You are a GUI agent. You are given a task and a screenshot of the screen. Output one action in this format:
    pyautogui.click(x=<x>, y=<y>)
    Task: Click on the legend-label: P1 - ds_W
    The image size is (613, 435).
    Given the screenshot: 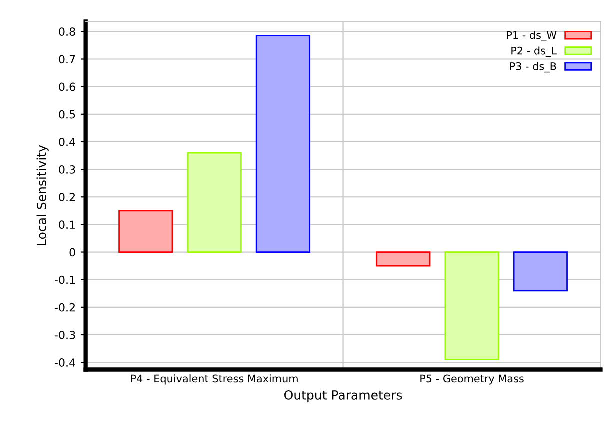 What is the action you would take?
    pyautogui.click(x=532, y=36)
    